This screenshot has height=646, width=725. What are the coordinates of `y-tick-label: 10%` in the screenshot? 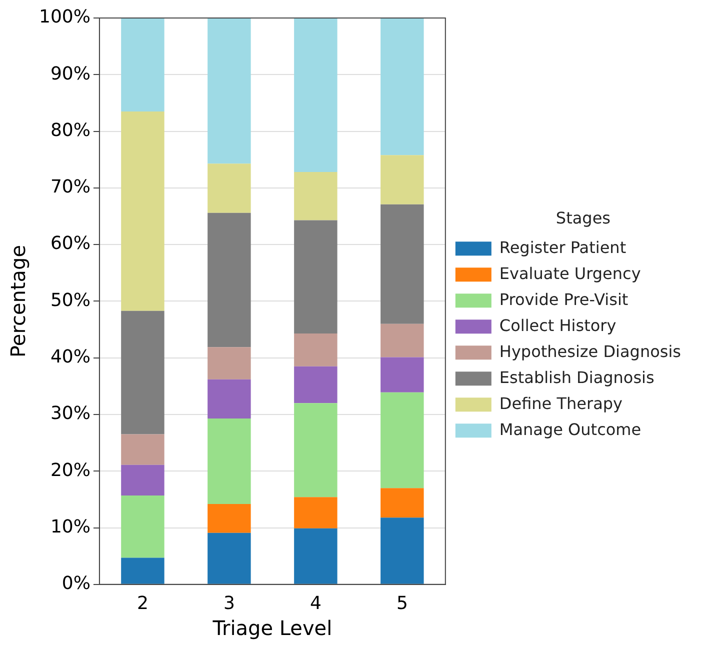 It's located at (70, 527).